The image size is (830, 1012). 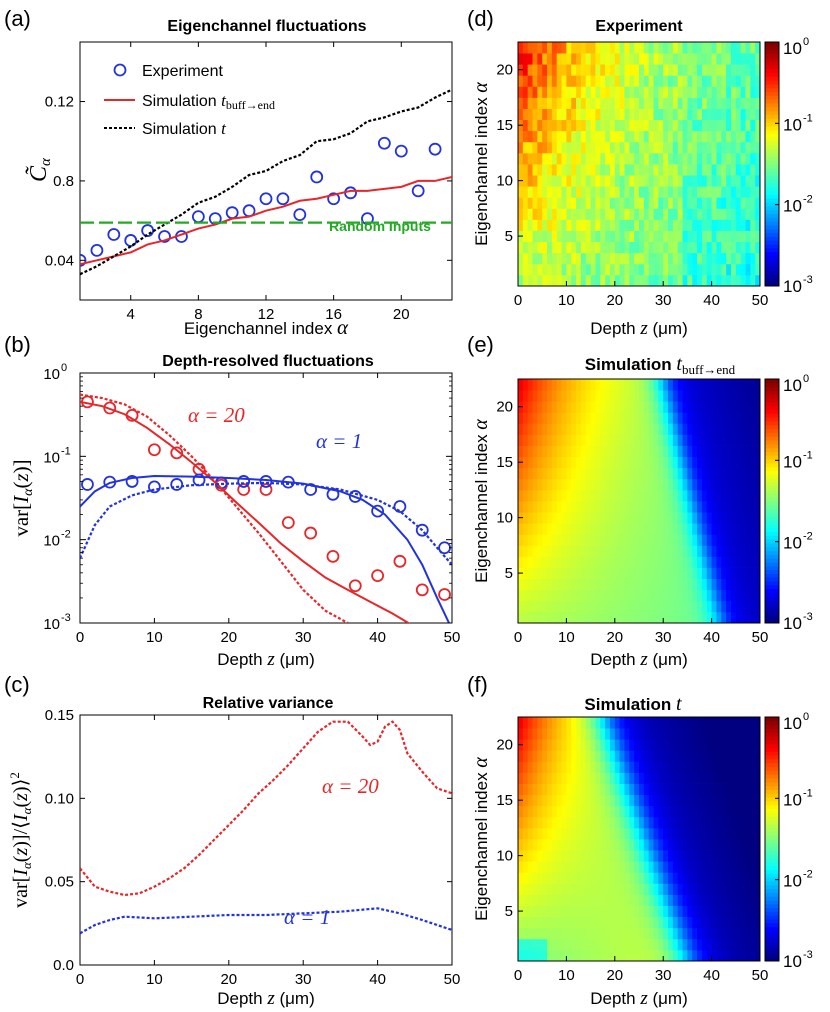 What do you see at coordinates (792, 961) in the screenshot?
I see `f-cbar-tick-label: 10` at bounding box center [792, 961].